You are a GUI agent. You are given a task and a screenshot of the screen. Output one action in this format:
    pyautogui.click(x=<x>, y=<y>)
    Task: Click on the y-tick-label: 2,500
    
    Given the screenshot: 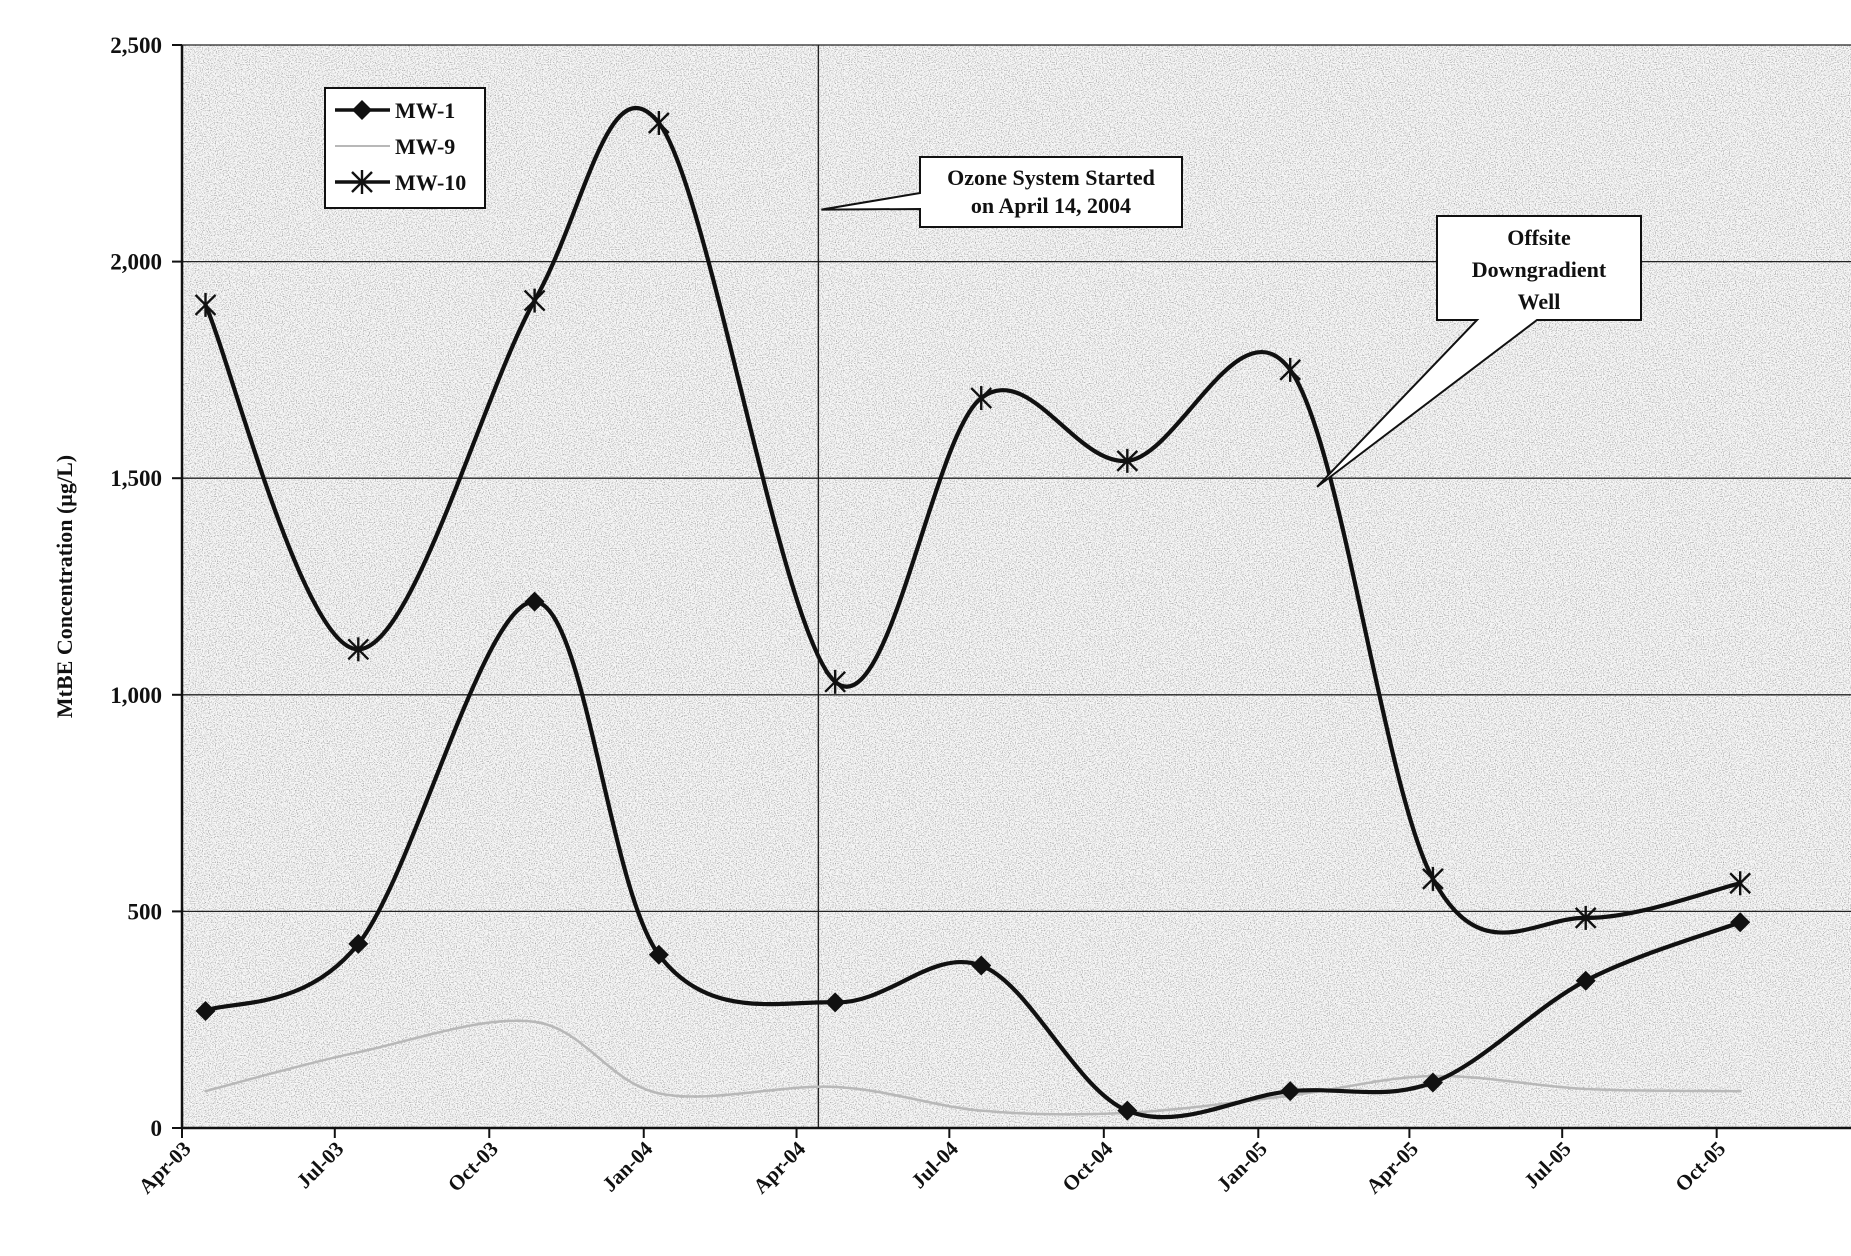 What is the action you would take?
    pyautogui.click(x=136, y=45)
    